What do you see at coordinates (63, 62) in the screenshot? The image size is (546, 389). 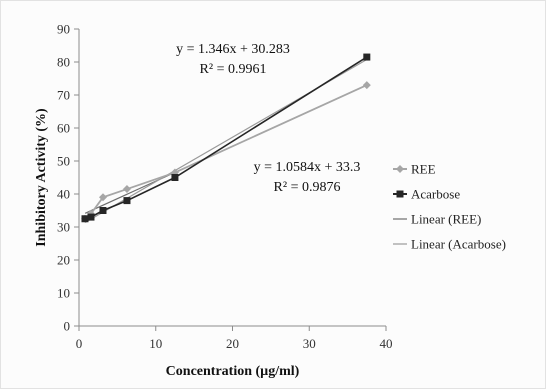 I see `y-tick-label: 80` at bounding box center [63, 62].